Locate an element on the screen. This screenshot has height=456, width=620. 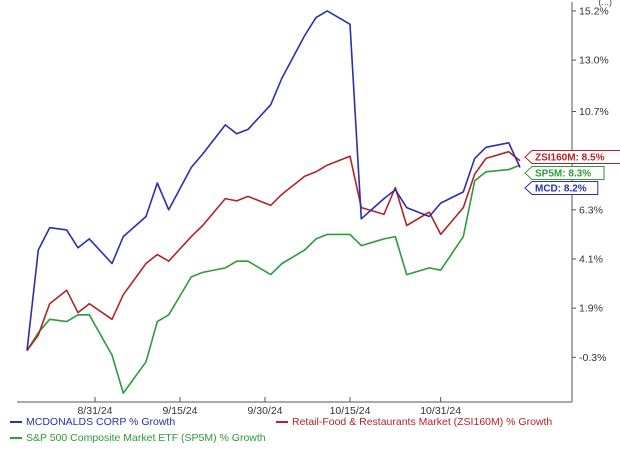
end-value-label: MCD: 8.2% is located at coordinates (561, 189).